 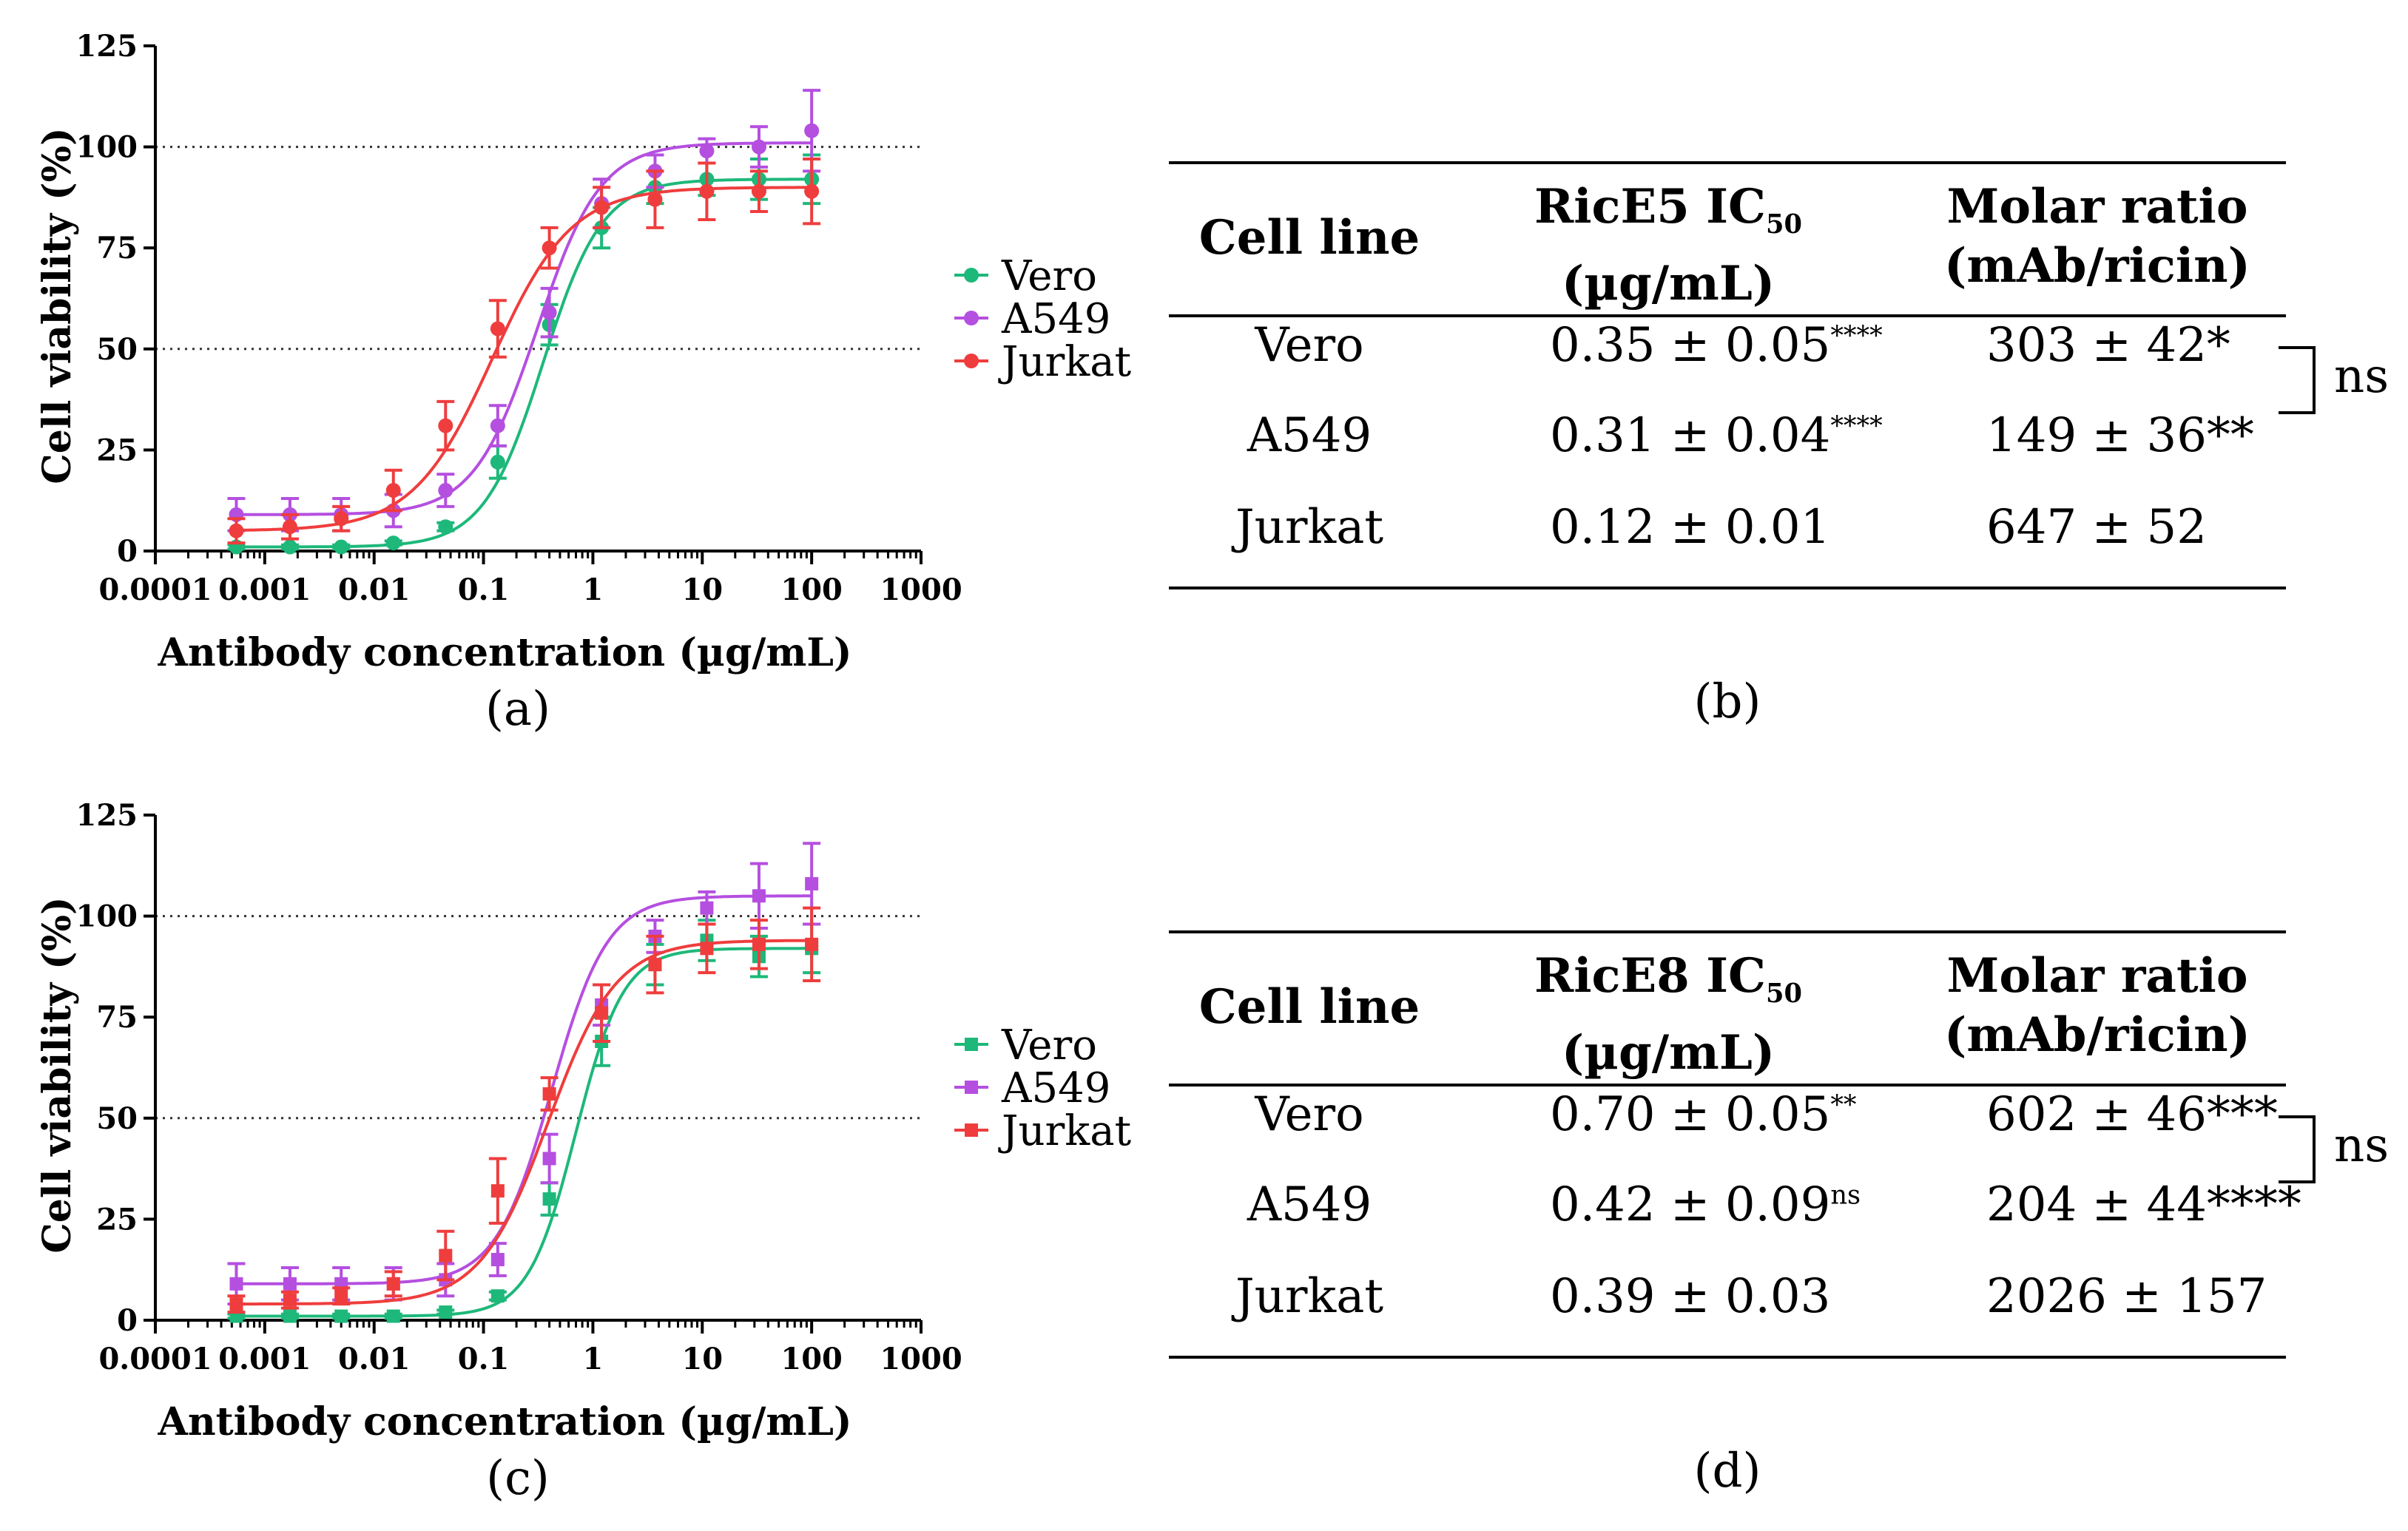 What do you see at coordinates (1727, 932) in the screenshot?
I see `table-top-rule` at bounding box center [1727, 932].